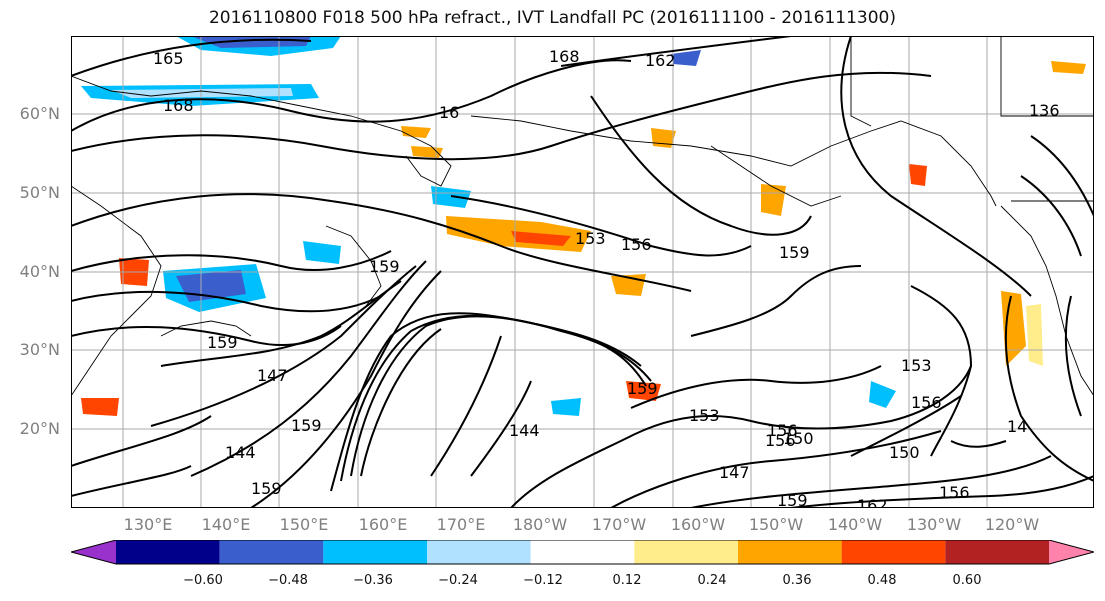 Image resolution: width=1105 pixels, height=601 pixels. What do you see at coordinates (383, 524) in the screenshot?
I see `lon-label: 160°E` at bounding box center [383, 524].